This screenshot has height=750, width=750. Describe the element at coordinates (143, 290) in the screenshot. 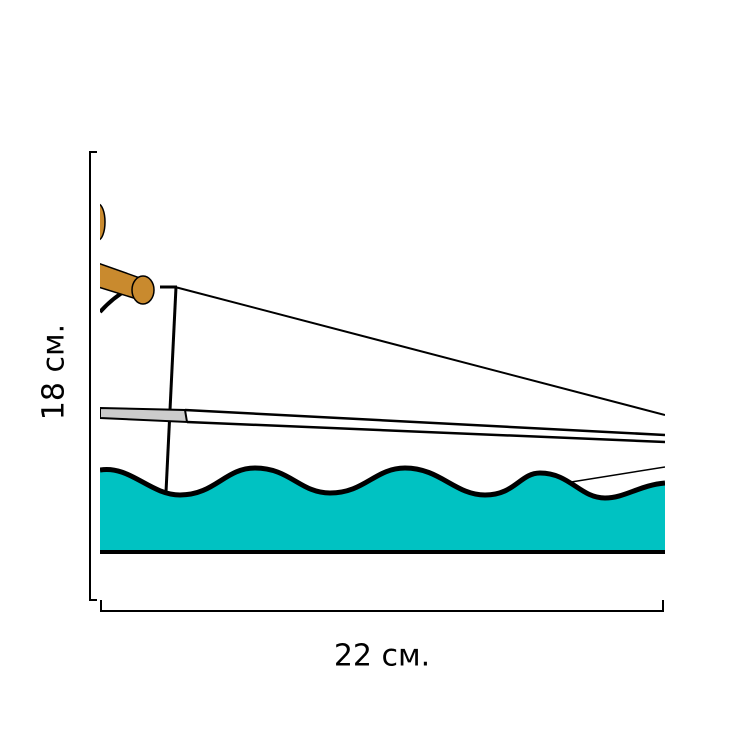

I see `oar-end` at that location.